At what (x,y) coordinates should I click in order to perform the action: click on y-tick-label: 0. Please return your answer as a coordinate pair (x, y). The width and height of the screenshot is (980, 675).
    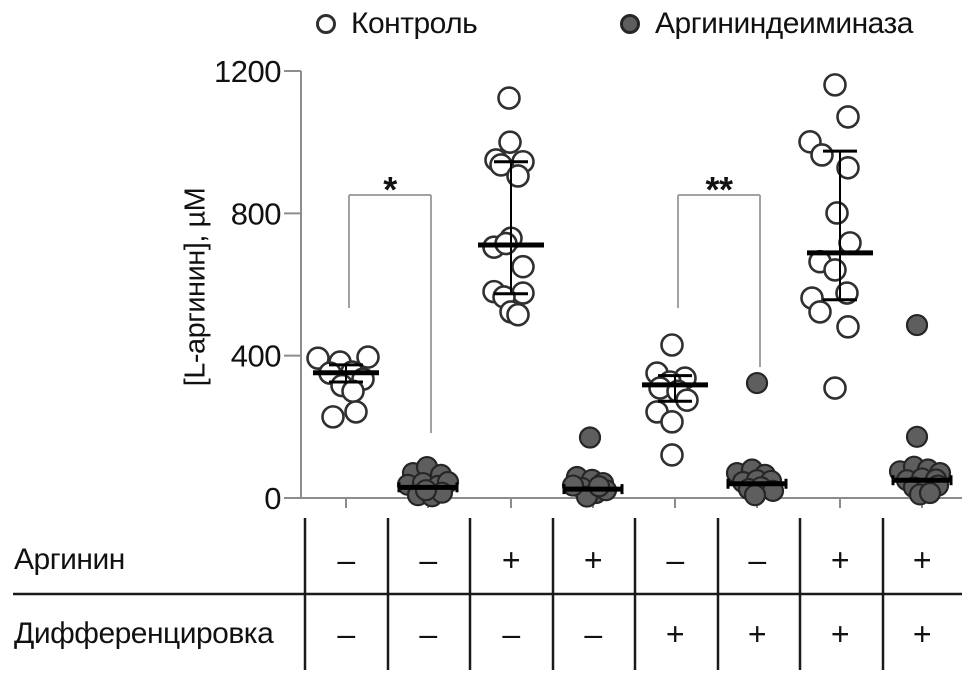
    Looking at the image, I should click on (272, 498).